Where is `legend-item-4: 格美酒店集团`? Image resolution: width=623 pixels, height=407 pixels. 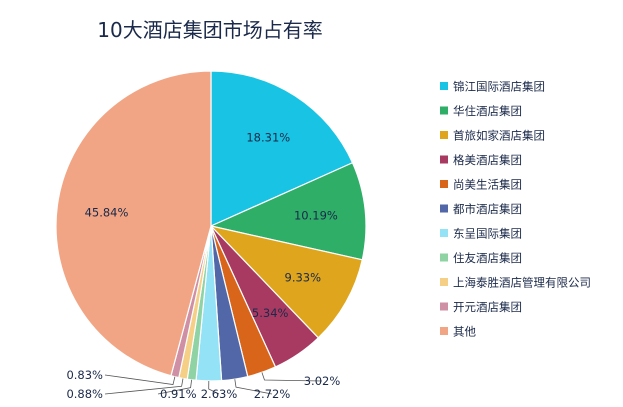 legend-item-4: 格美酒店集团 is located at coordinates (481, 160).